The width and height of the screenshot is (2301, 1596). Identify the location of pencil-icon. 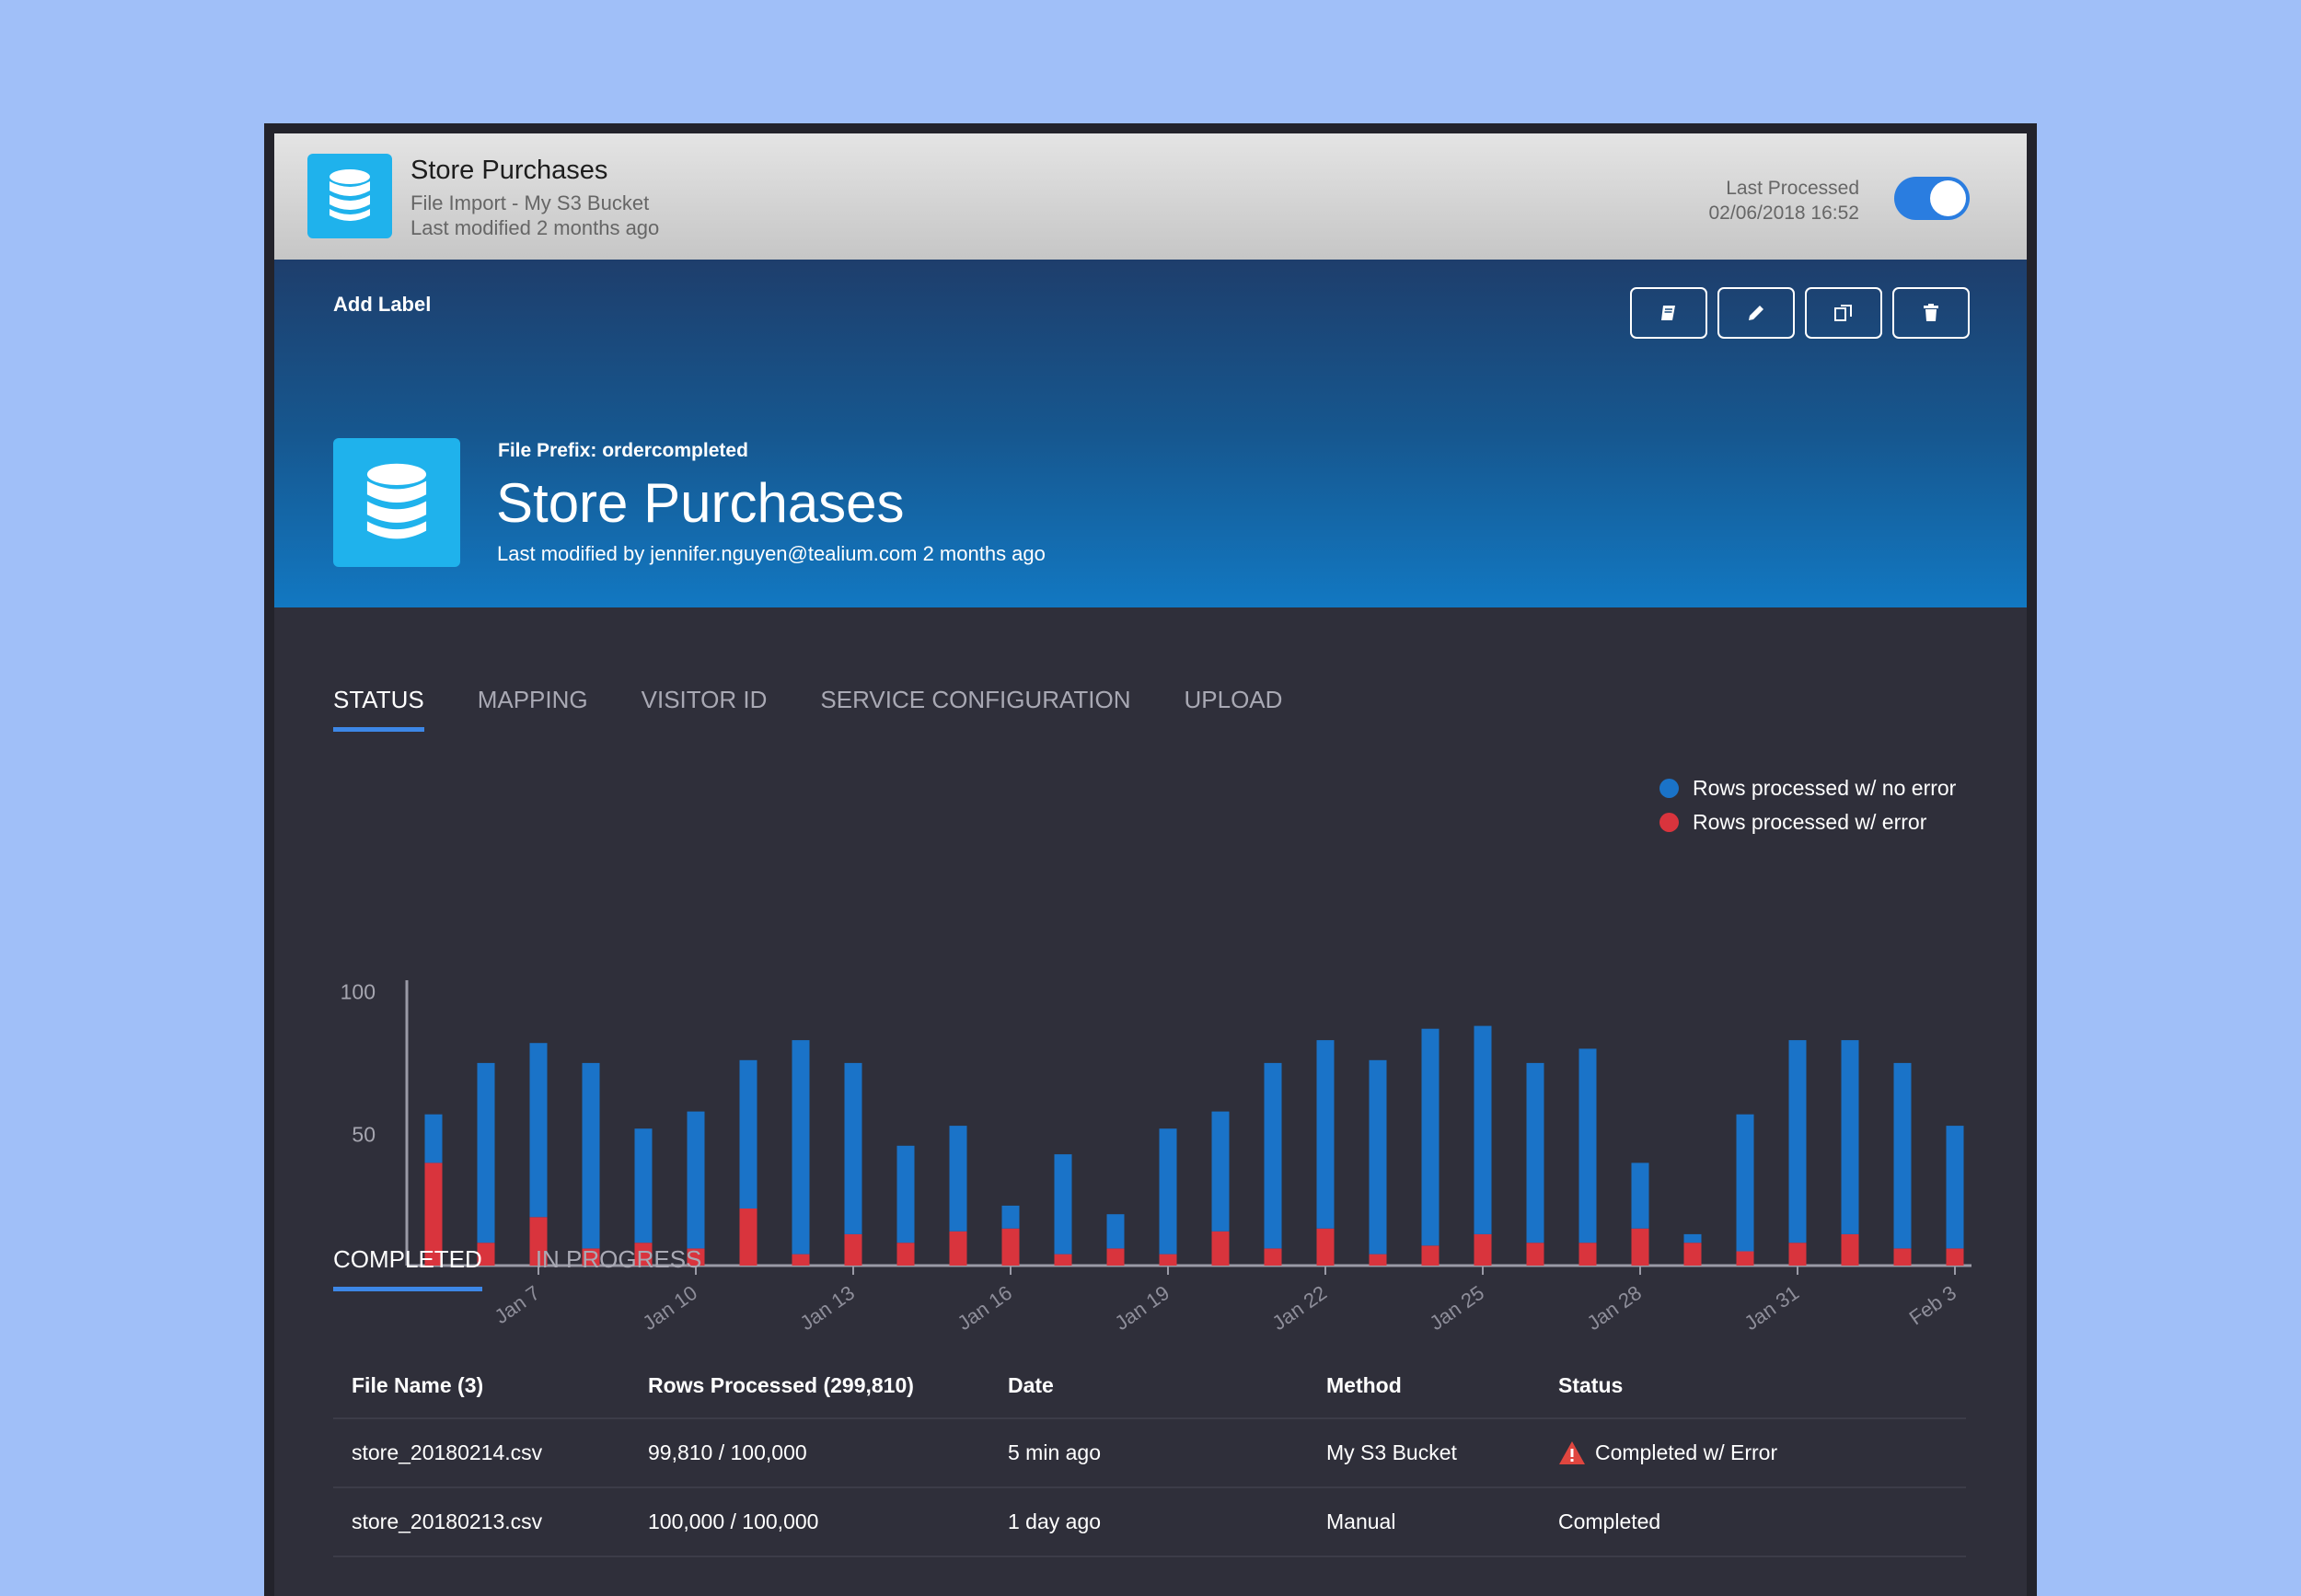
(1756, 313).